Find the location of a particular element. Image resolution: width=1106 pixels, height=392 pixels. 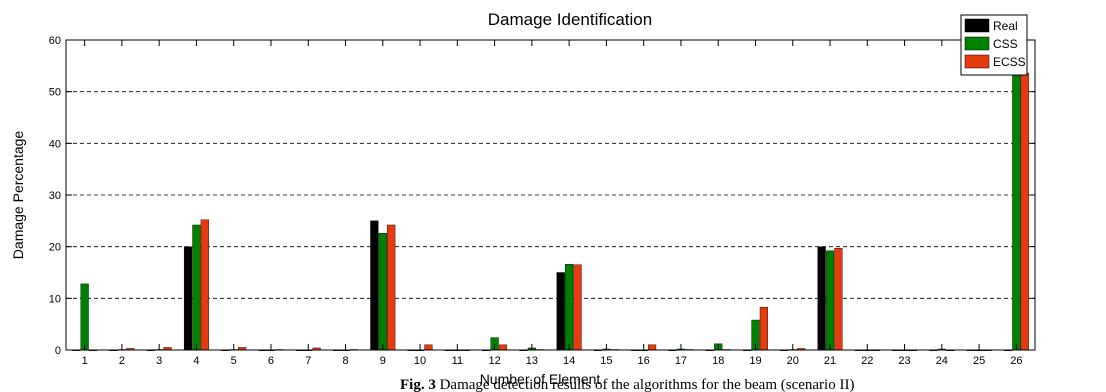

legend-label-ecss: ECSS is located at coordinates (1009, 62).